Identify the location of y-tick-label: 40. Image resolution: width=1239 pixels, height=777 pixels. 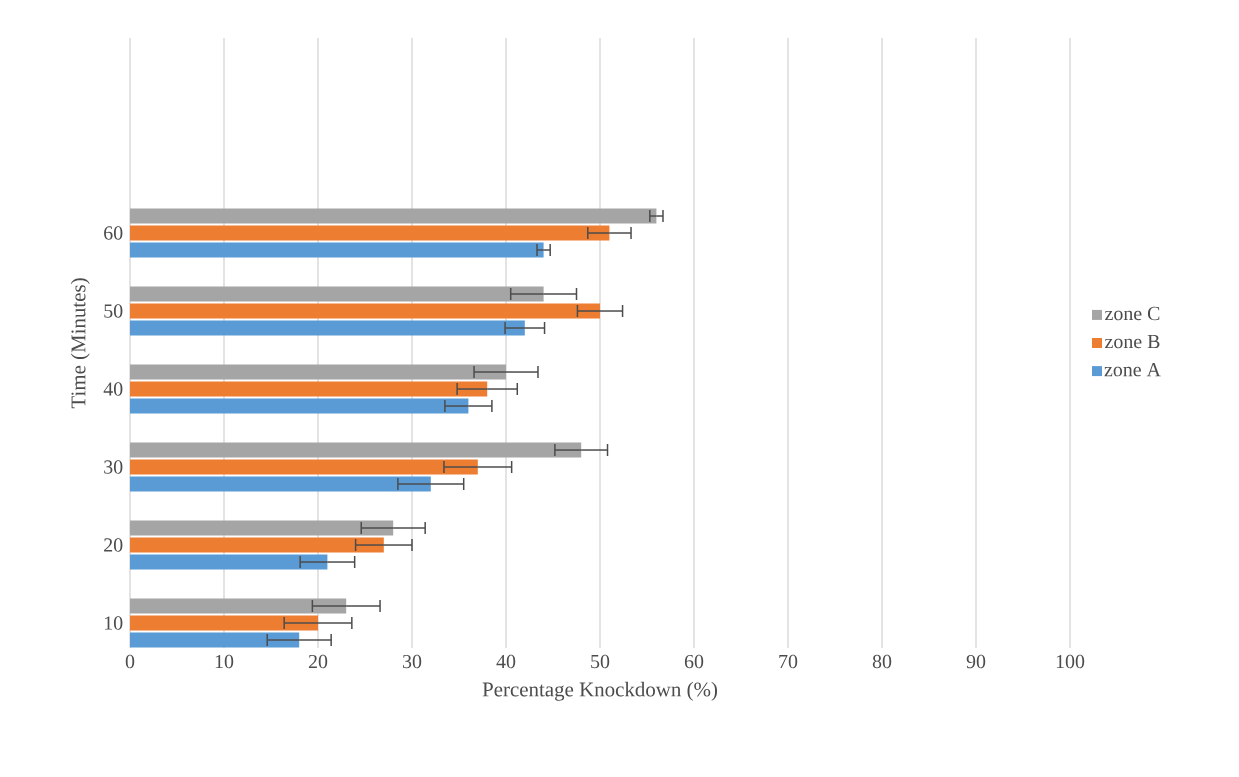
(113, 389).